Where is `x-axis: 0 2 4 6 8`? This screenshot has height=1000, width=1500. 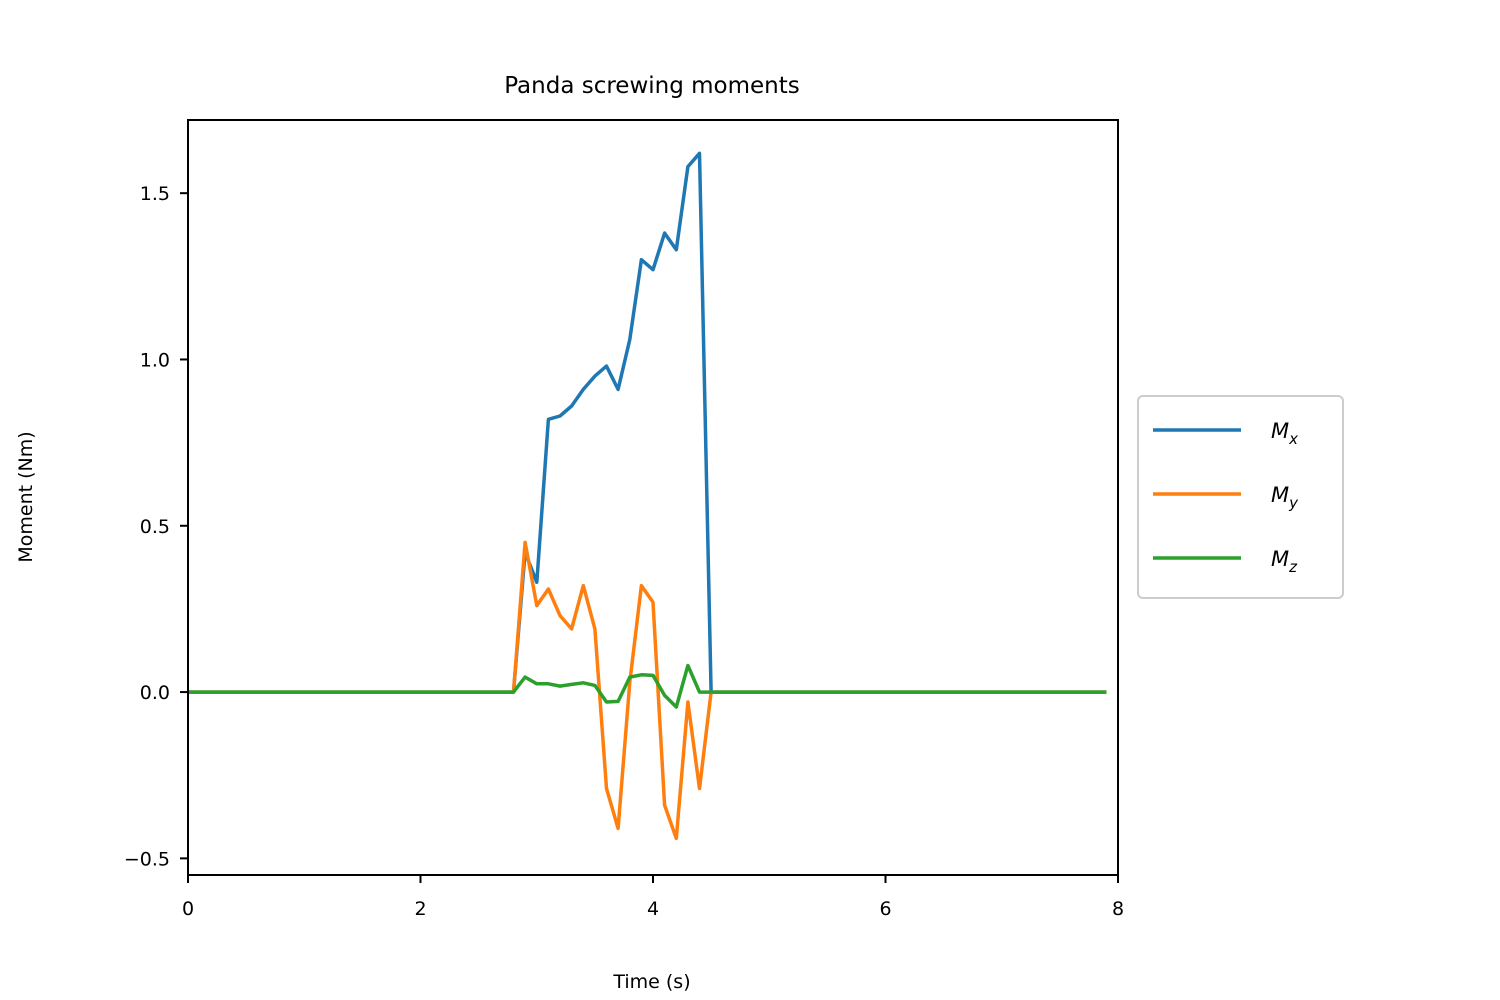 x-axis: 0 2 4 6 8 is located at coordinates (653, 897).